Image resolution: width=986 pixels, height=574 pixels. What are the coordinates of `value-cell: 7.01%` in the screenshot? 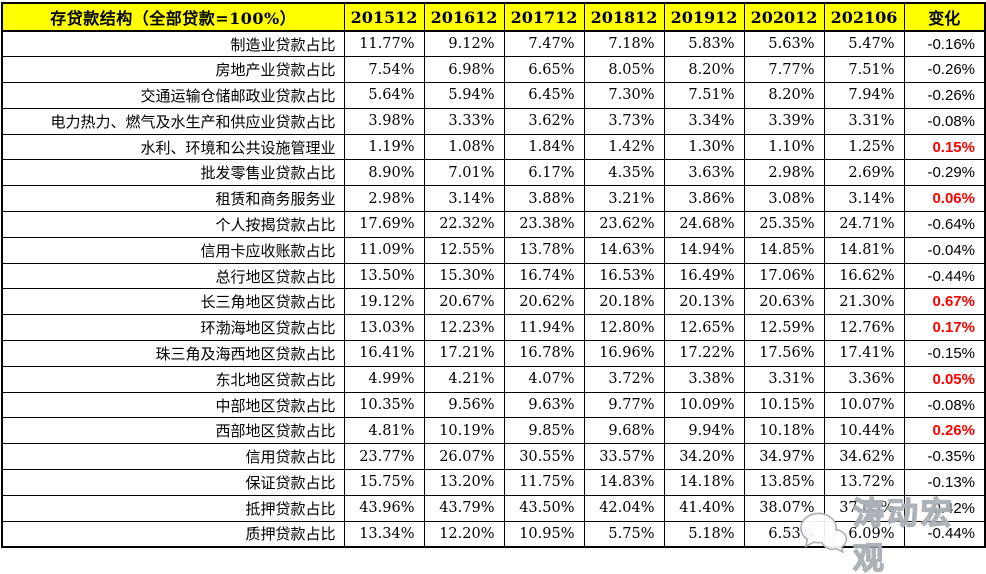 It's located at (464, 173).